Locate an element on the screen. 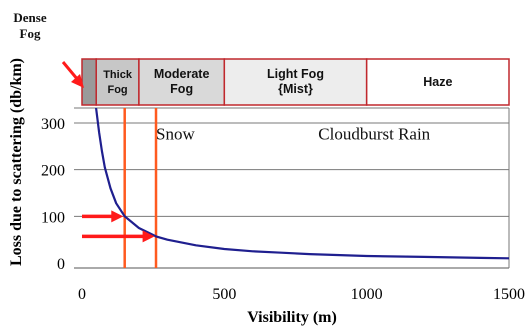 Image resolution: width=525 pixels, height=328 pixels. band-label-line: Moderate is located at coordinates (182, 74).